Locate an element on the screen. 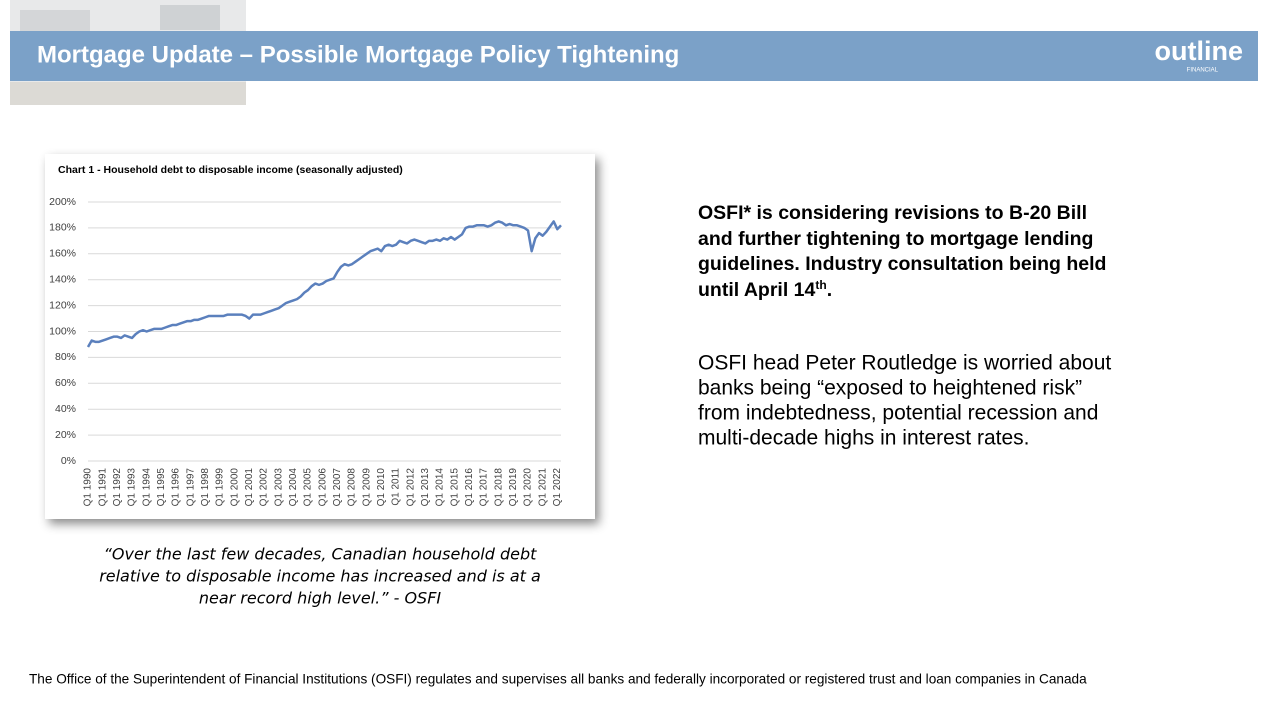 Image resolution: width=1268 pixels, height=708 pixels. x-tick-label: Q1 2003 is located at coordinates (278, 487).